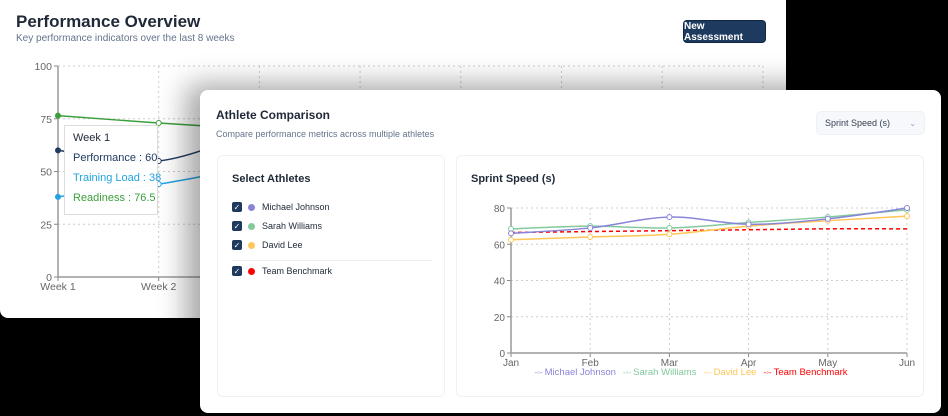  Describe the element at coordinates (724, 31) in the screenshot. I see `new-assessment-button: New Assessment` at that location.